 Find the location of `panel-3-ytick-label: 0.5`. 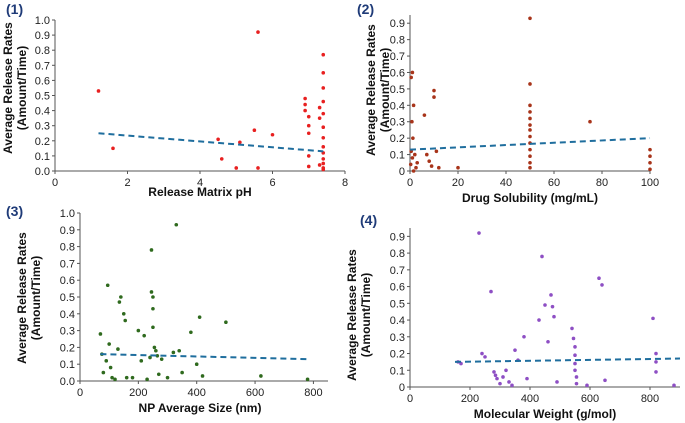

panel-3-ytick-label: 0.5 is located at coordinates (67, 298).